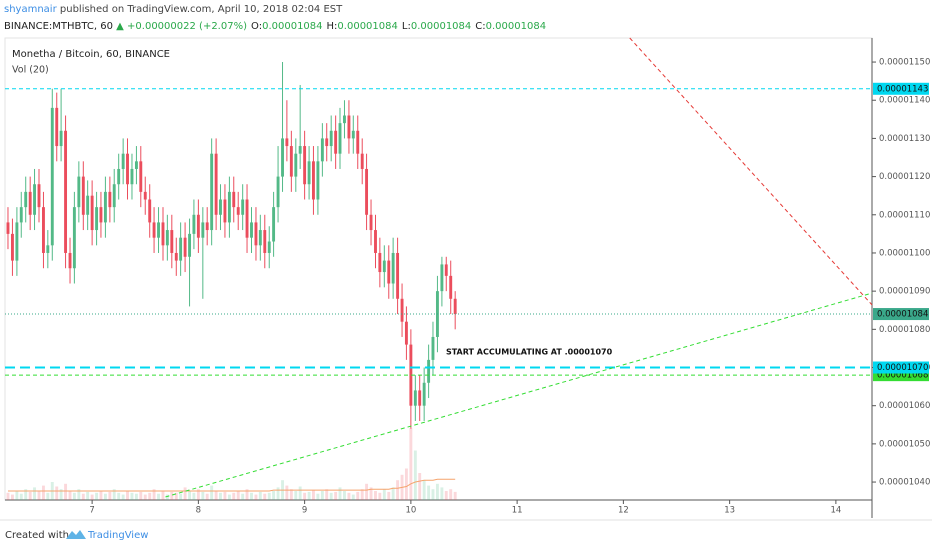 This screenshot has width=932, height=550. I want to click on ohlc-label: H:, so click(332, 26).